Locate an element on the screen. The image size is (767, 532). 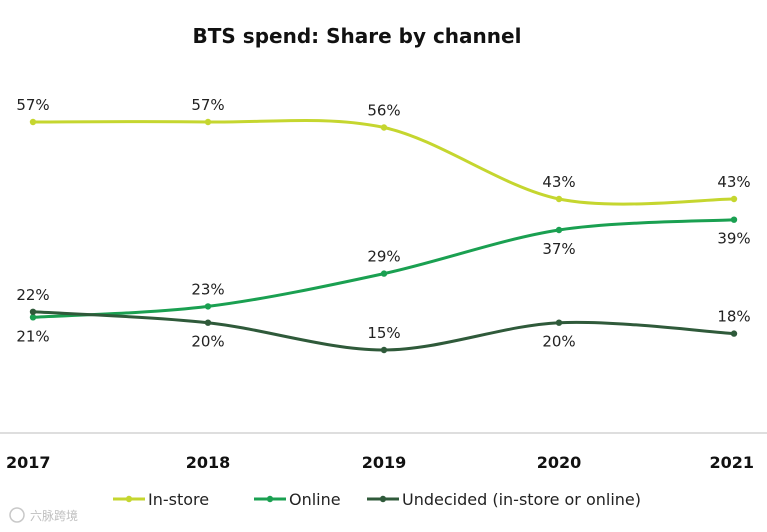
data-point-undecided-2018 is located at coordinates (208, 322).